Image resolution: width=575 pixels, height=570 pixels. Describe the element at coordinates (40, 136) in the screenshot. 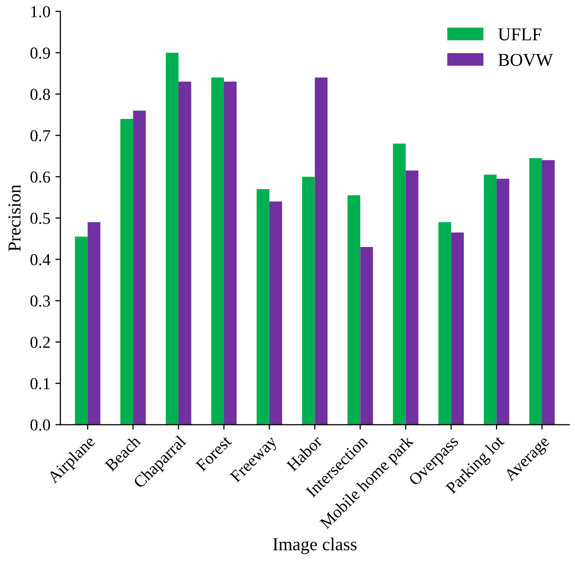

I see `y-tick-label: 0.7` at that location.